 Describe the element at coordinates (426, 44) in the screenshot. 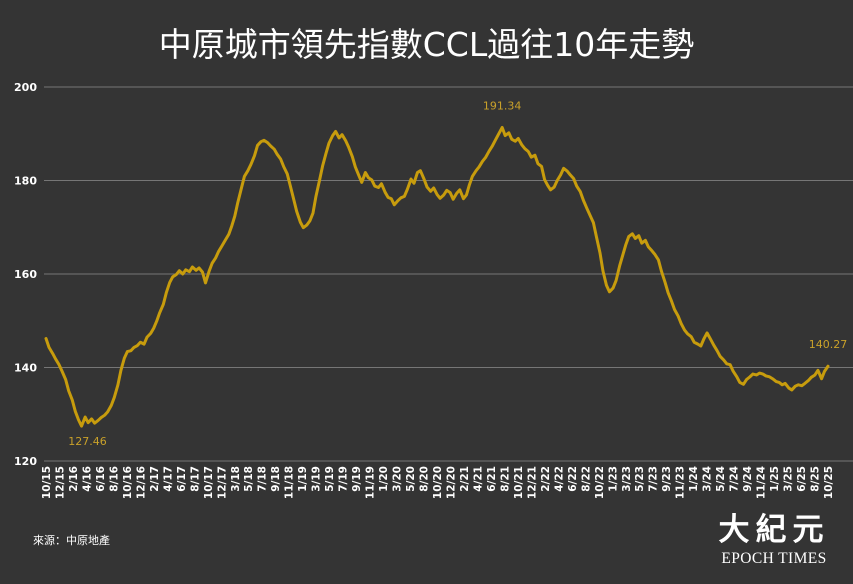

I see `chart-title: 中原城市領先指數CCL過往10年走勢` at that location.